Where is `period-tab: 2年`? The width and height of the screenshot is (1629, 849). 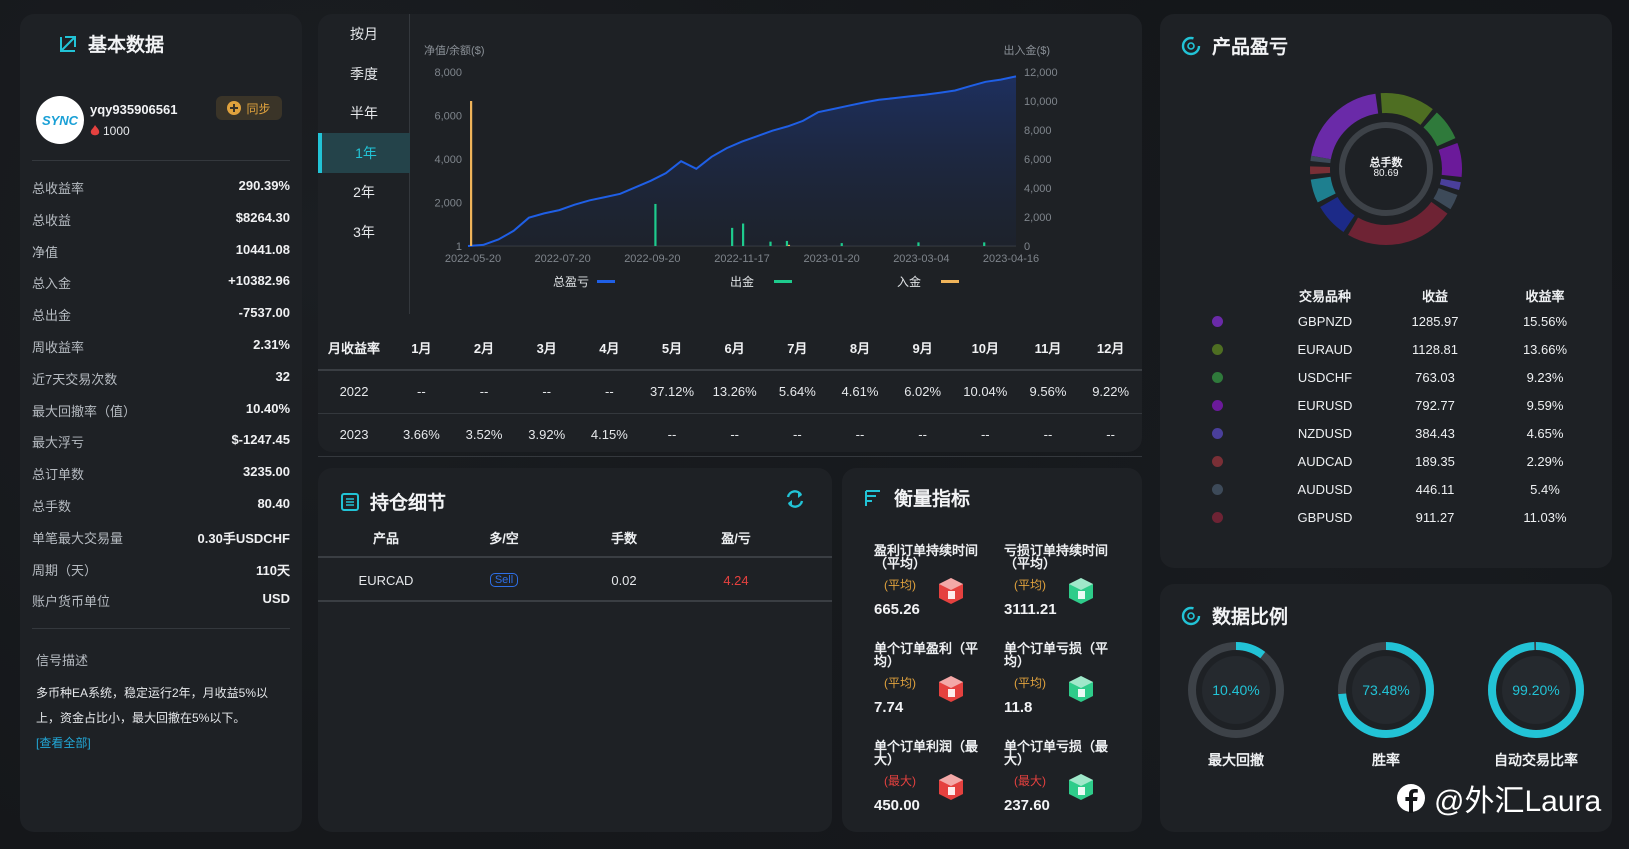
period-tab: 2年 is located at coordinates (364, 192).